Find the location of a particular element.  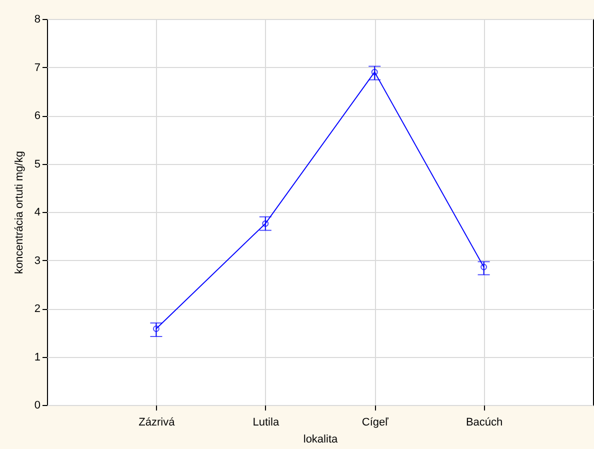

x-tick-label: Bacúch is located at coordinates (484, 422).